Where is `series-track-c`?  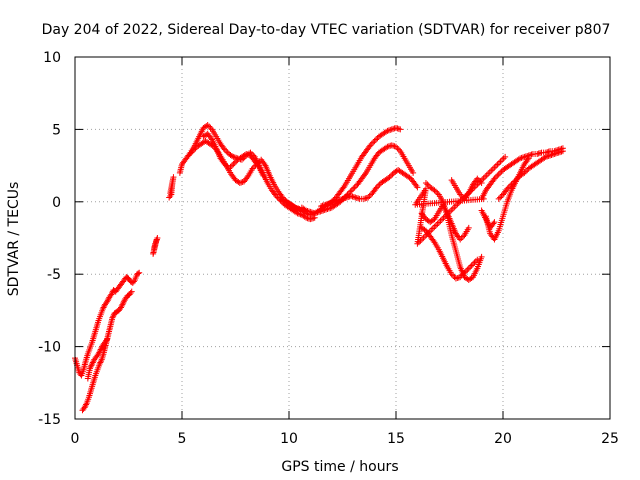 series-track-c is located at coordinates (97, 359).